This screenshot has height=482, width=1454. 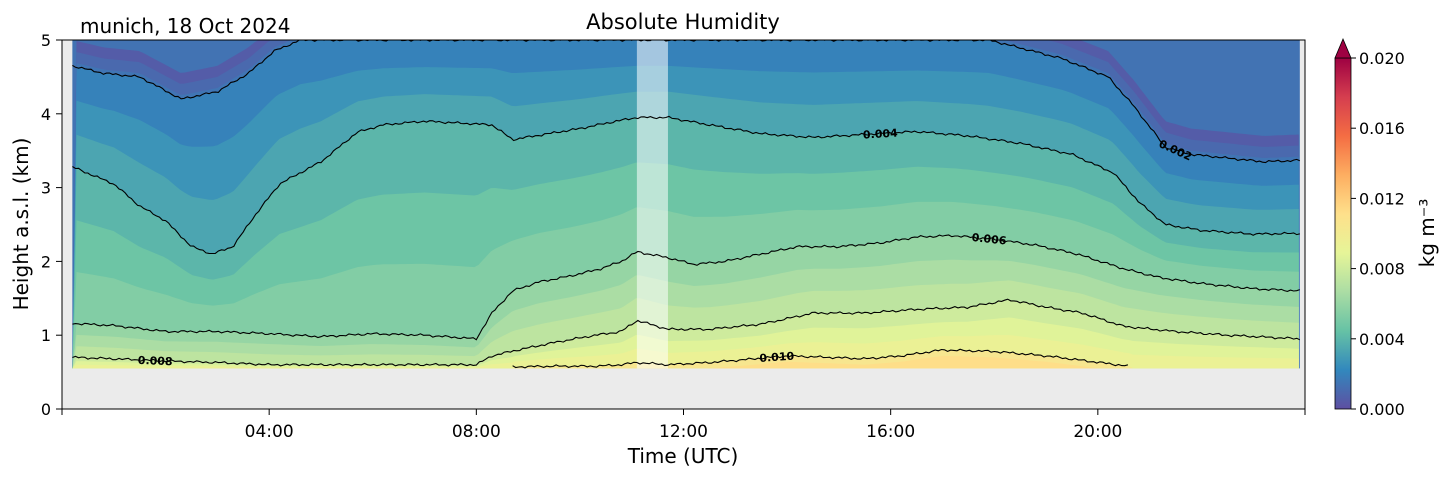 What do you see at coordinates (1378, 234) in the screenshot?
I see `colorbar-ticks: 0.000 0.004 0.008 0.012 0.016 0.020` at bounding box center [1378, 234].